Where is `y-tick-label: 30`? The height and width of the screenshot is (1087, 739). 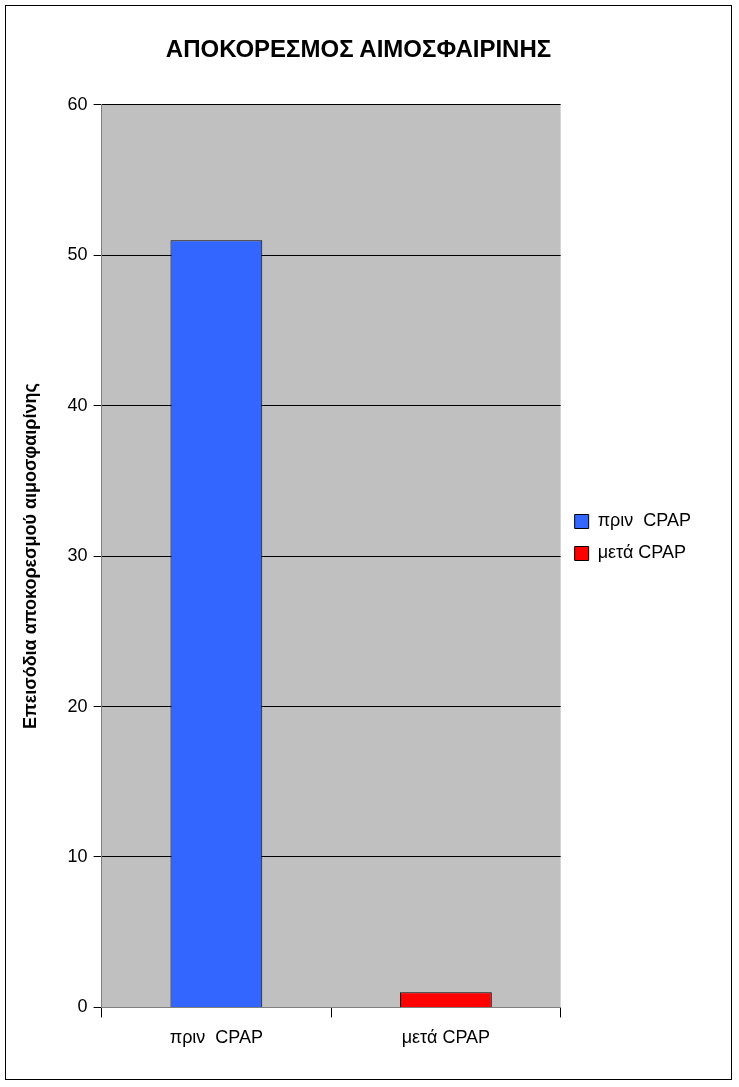 y-tick-label: 30 is located at coordinates (77, 555).